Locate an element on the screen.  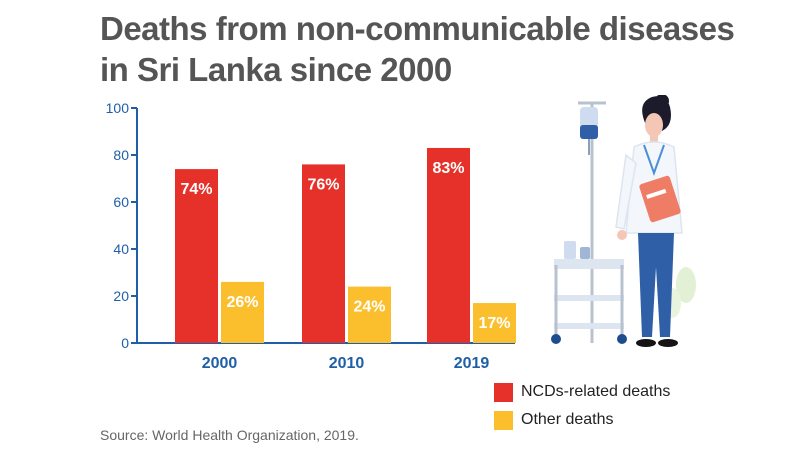
x-tick-label: 2000 is located at coordinates (220, 363).